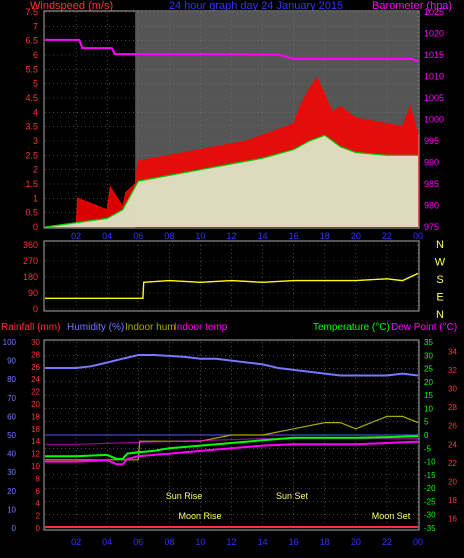  What do you see at coordinates (440, 263) in the screenshot?
I see `compass-label: W` at bounding box center [440, 263].